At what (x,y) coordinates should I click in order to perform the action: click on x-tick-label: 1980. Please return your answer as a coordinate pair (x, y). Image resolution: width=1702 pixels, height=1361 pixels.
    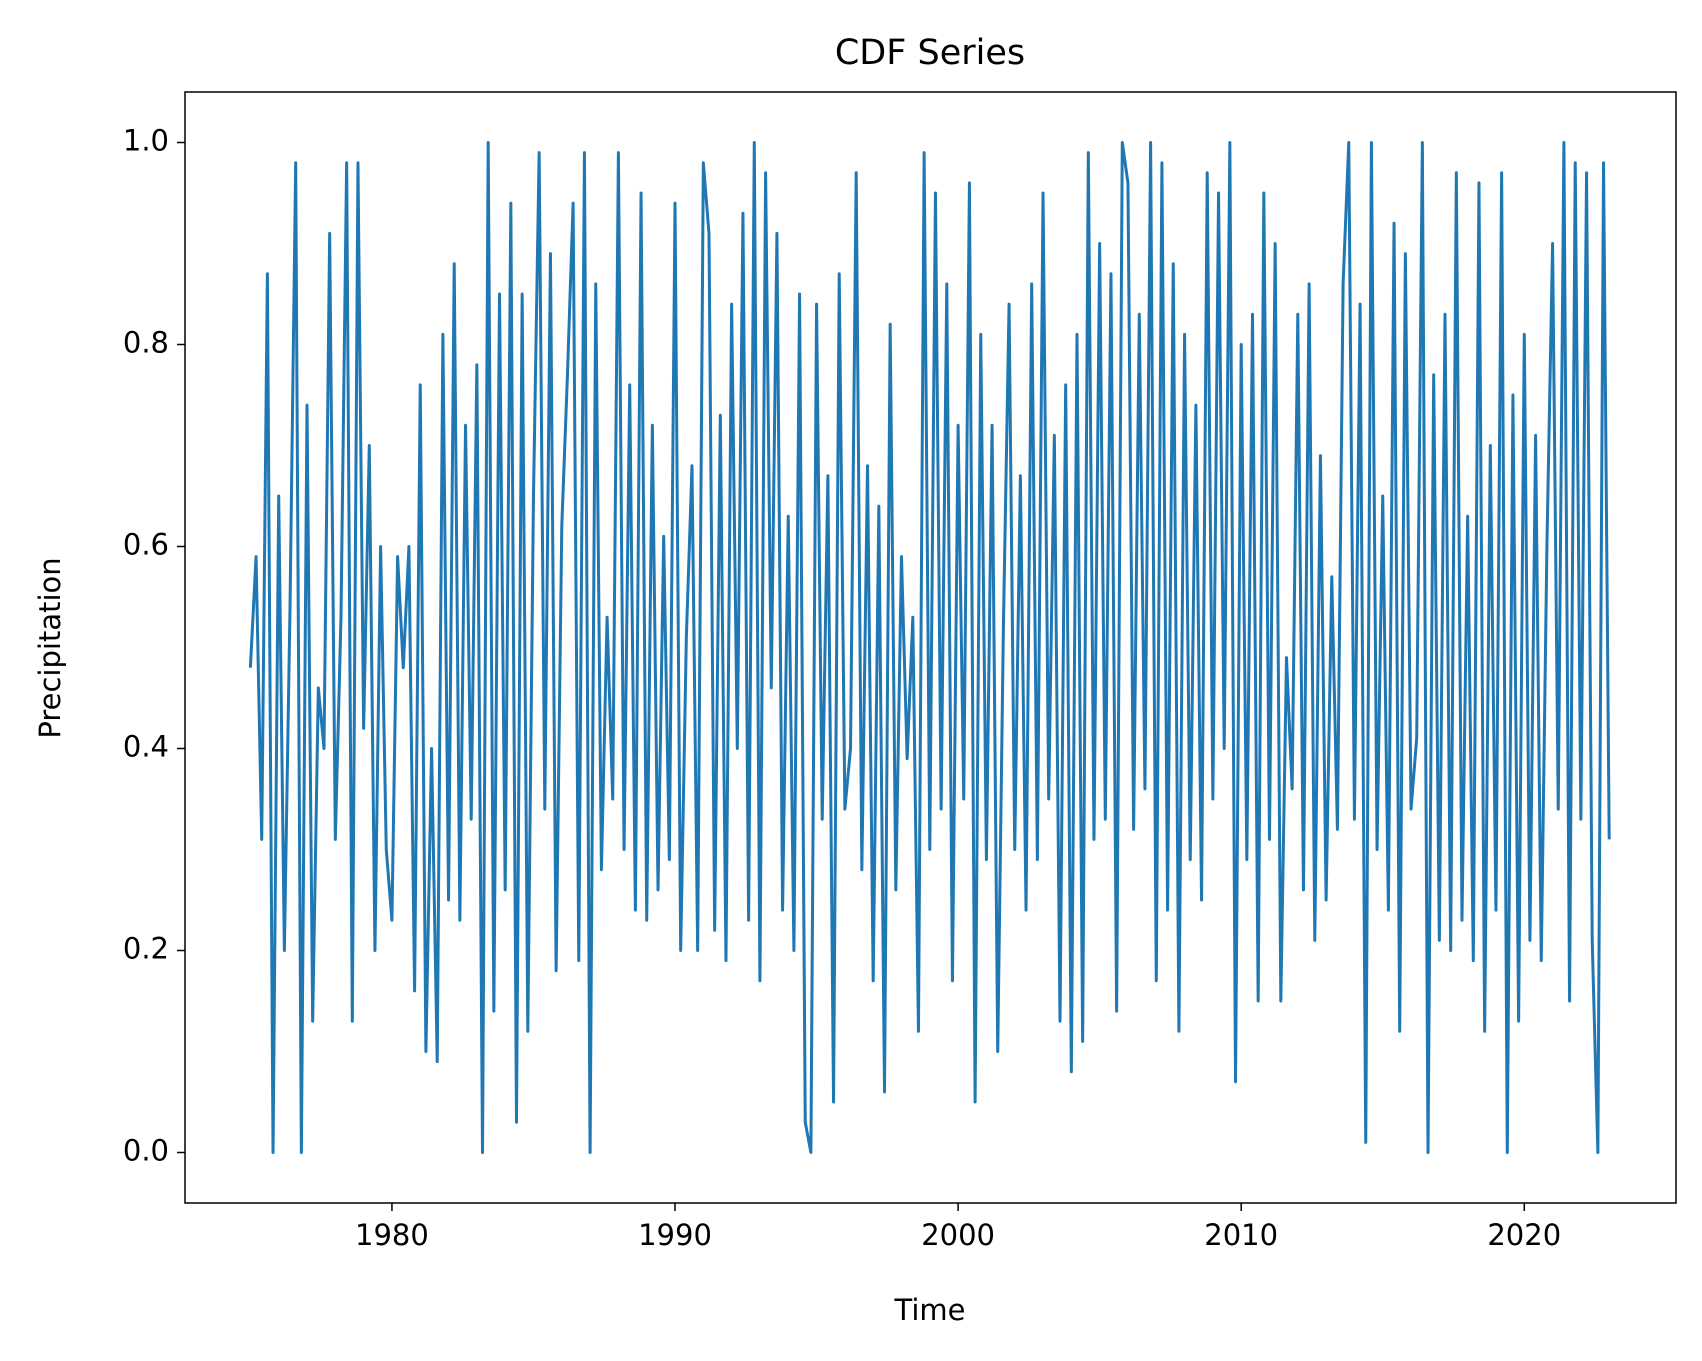
    Looking at the image, I should click on (392, 1235).